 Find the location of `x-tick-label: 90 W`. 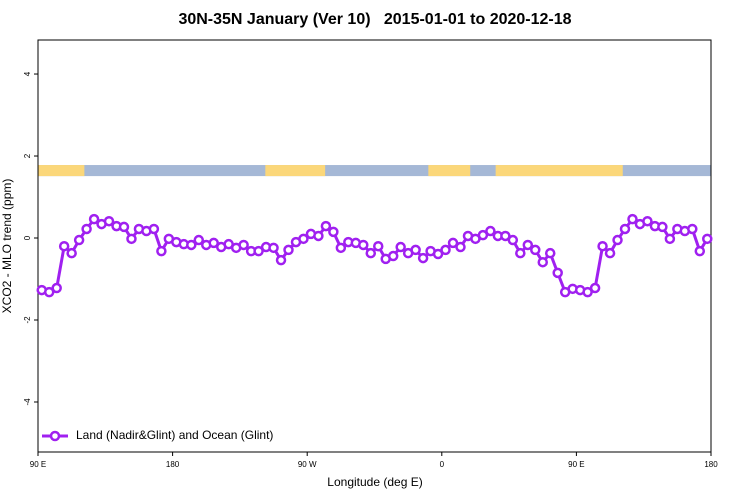

x-tick-label: 90 W is located at coordinates (307, 464).